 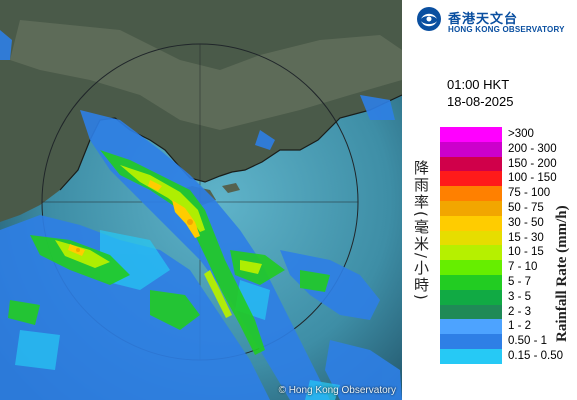 What do you see at coordinates (478, 84) in the screenshot?
I see `observation-time: 01:00 HKT` at bounding box center [478, 84].